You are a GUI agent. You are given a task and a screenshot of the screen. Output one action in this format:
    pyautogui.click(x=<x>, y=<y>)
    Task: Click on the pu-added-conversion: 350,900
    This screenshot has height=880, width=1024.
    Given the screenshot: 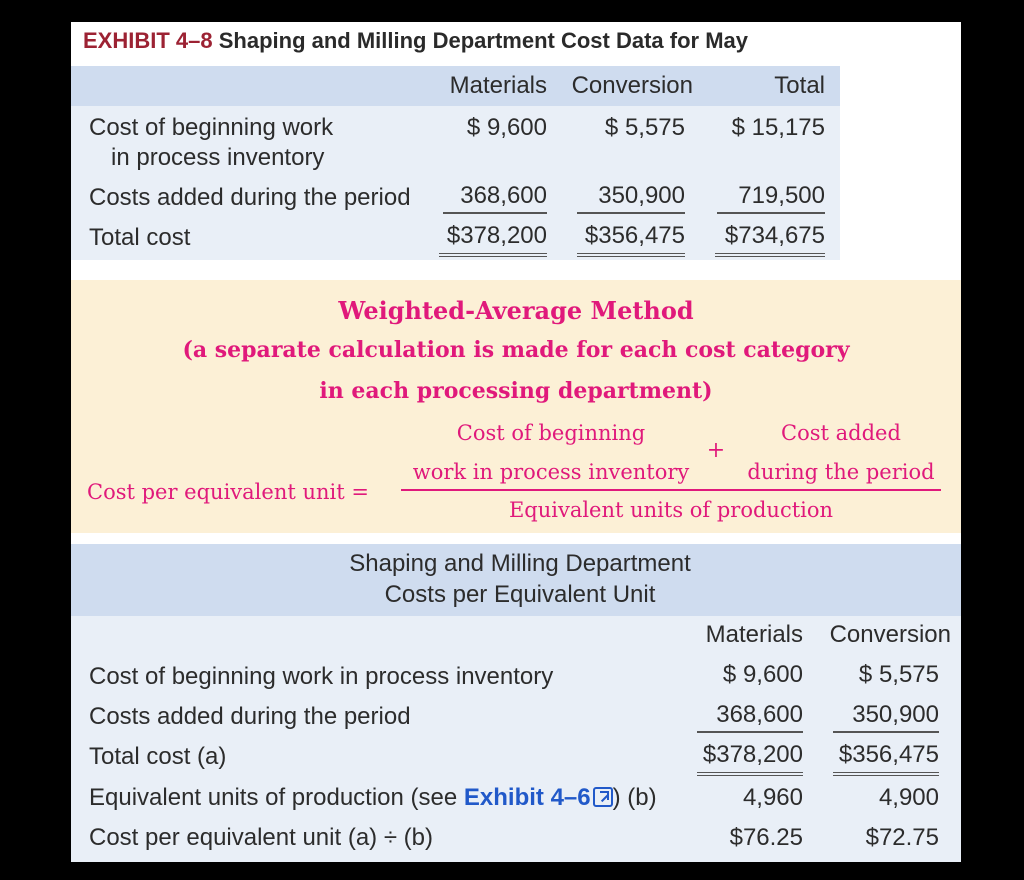 What is the action you would take?
    pyautogui.click(x=886, y=717)
    